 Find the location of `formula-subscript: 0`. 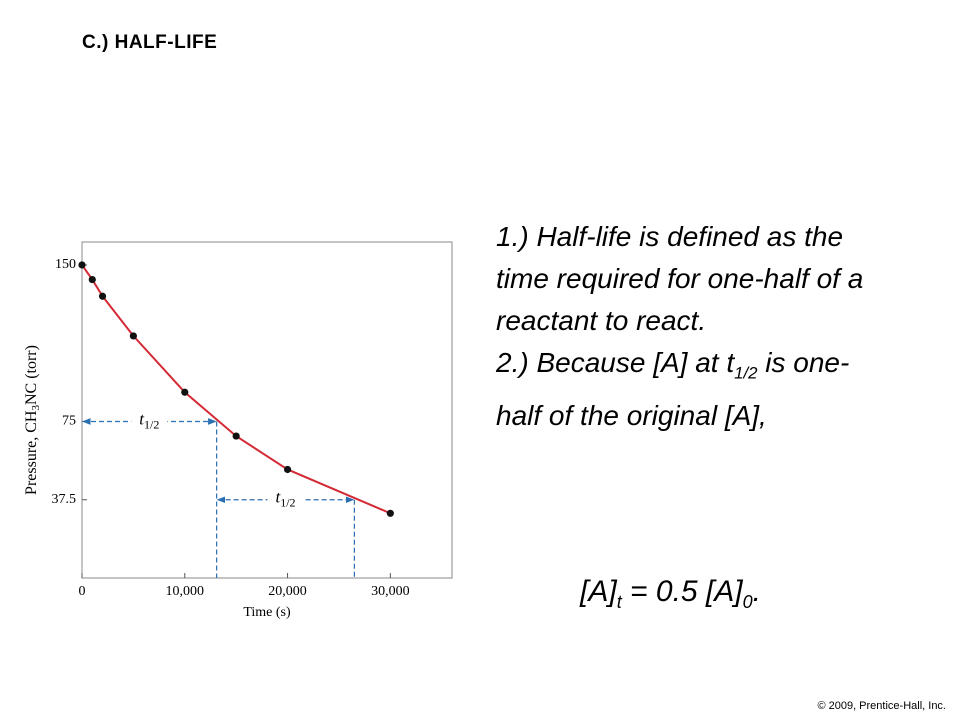

formula-subscript: 0 is located at coordinates (747, 602).